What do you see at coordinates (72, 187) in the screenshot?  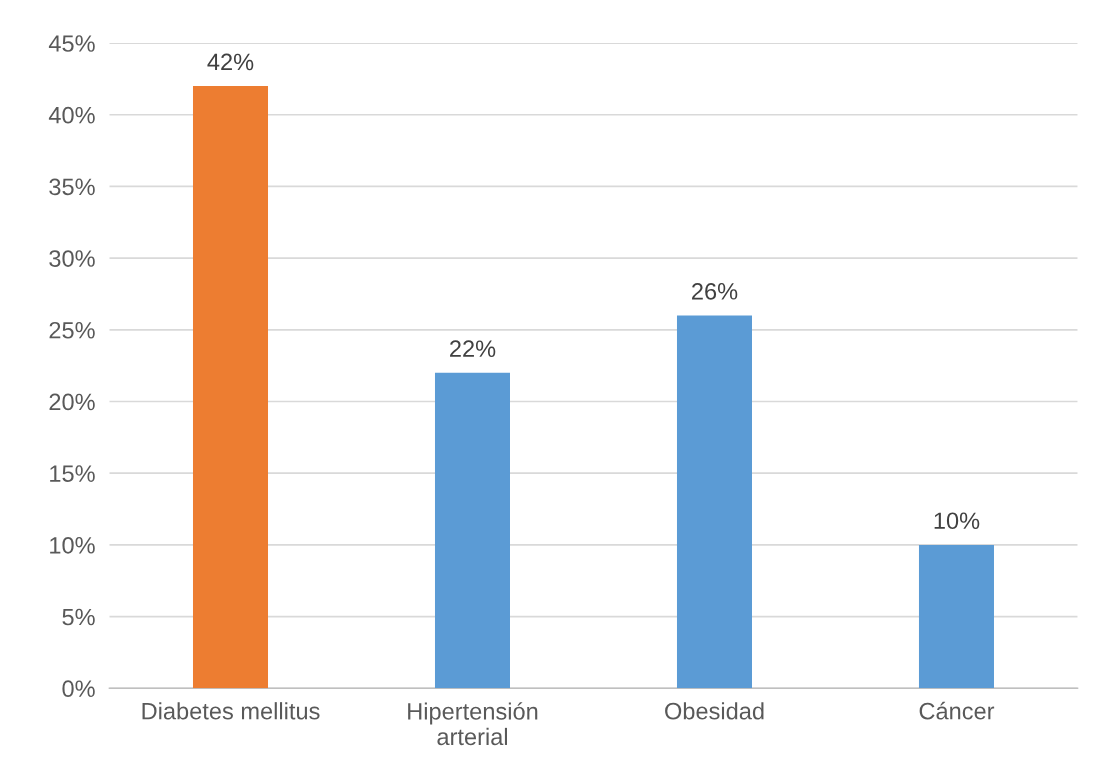 I see `y-tick-label: 35%` at bounding box center [72, 187].